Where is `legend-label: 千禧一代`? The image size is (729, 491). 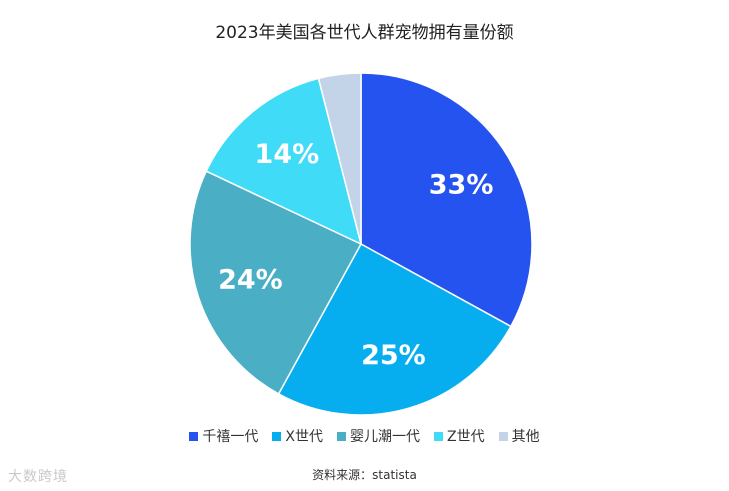 legend-label: 千禧一代 is located at coordinates (230, 437).